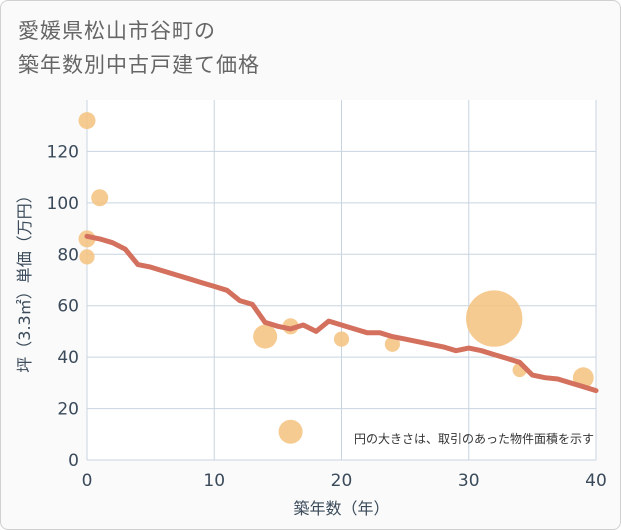 This screenshot has width=621, height=530. I want to click on y-tick-label: 60, so click(68, 307).